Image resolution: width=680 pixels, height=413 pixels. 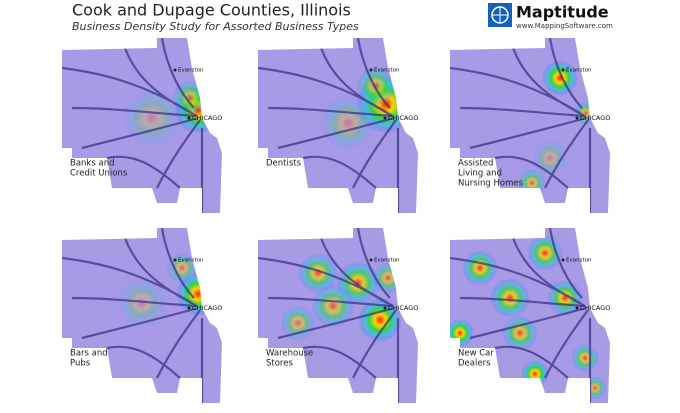 What do you see at coordinates (289, 354) in the screenshot?
I see `panel-label: Warehouse` at bounding box center [289, 354].